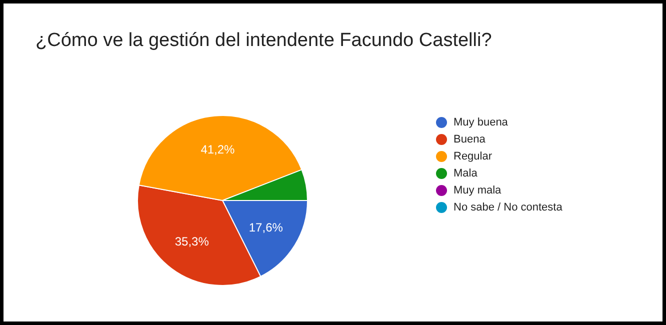 The image size is (666, 325). What do you see at coordinates (266, 227) in the screenshot?
I see `data-label: 17,6%` at bounding box center [266, 227].